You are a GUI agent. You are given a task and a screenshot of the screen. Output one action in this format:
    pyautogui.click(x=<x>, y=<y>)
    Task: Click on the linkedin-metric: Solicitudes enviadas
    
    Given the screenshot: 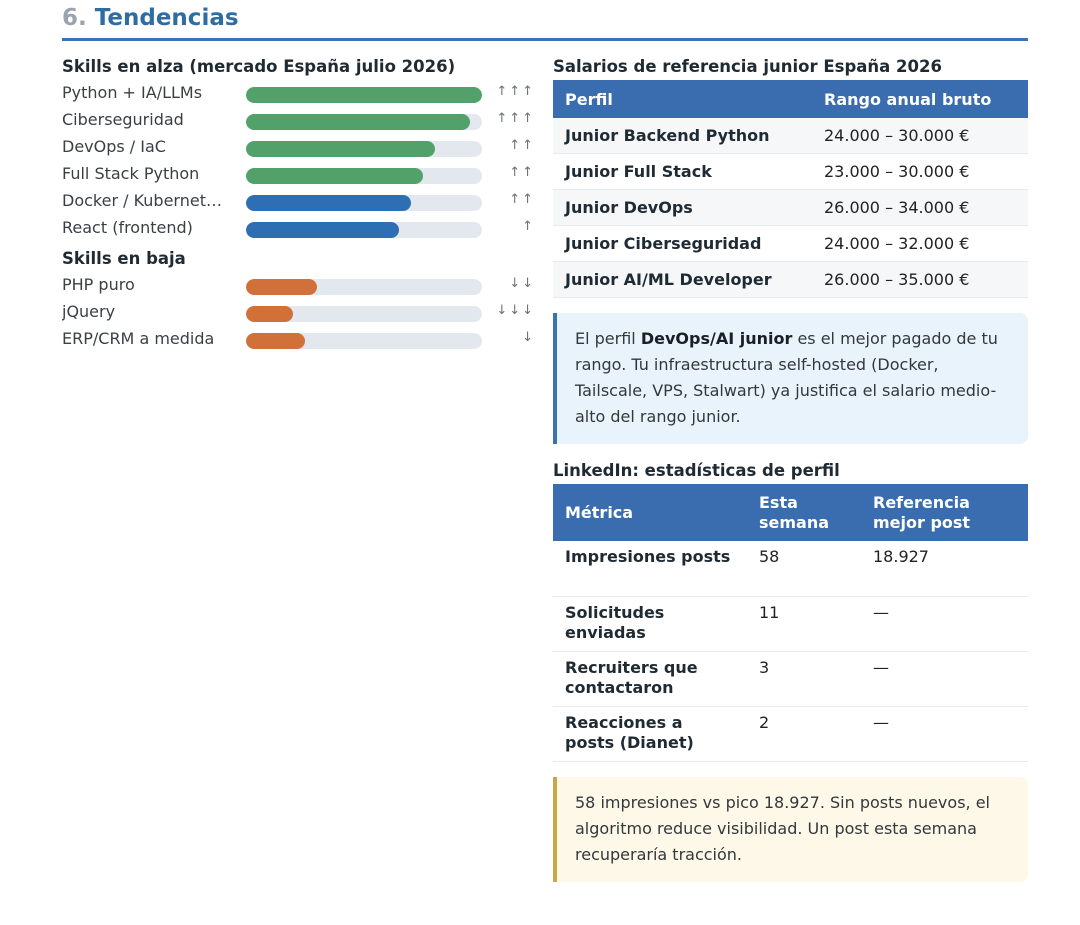 What is the action you would take?
    pyautogui.click(x=650, y=624)
    